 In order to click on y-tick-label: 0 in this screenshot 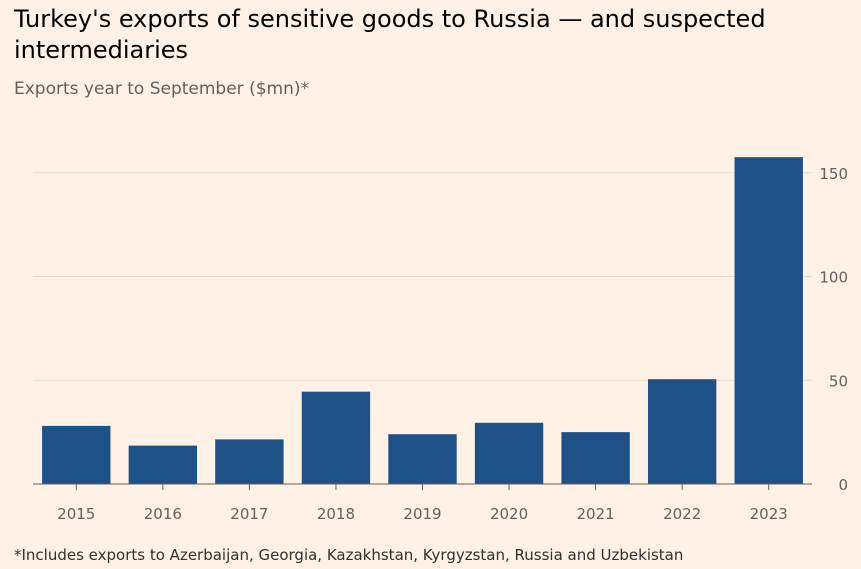, I will do `click(843, 485)`.